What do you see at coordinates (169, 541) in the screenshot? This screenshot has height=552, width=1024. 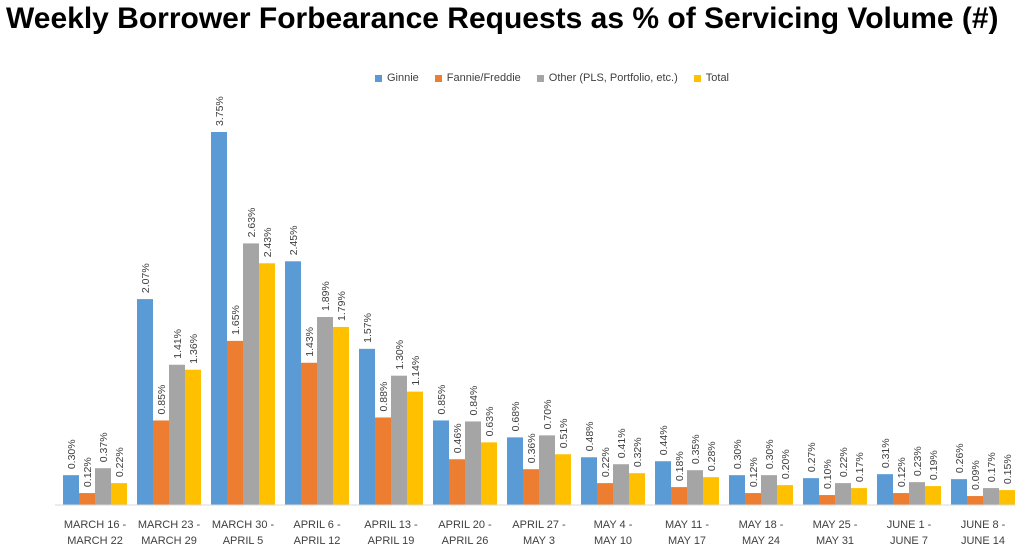 I see `x-tick-label-1-1: MARCH 29` at bounding box center [169, 541].